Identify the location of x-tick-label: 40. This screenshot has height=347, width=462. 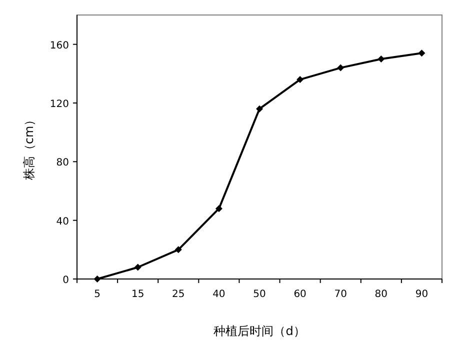
(219, 294).